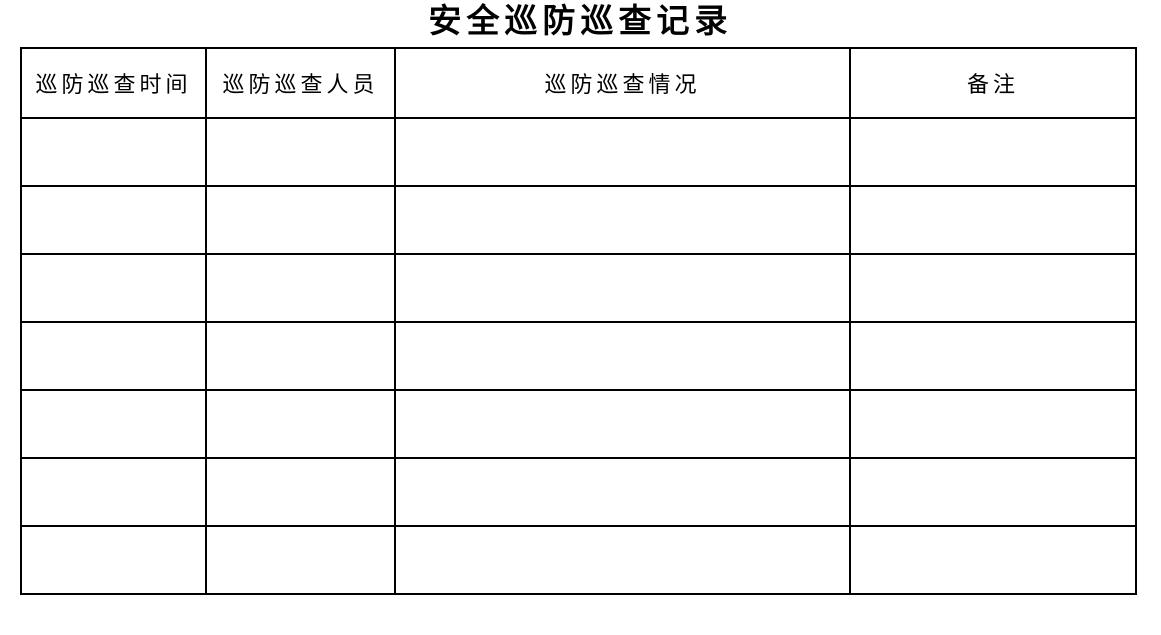  What do you see at coordinates (113, 83) in the screenshot?
I see `column-header-patrol-time: 巡防巡查时间` at bounding box center [113, 83].